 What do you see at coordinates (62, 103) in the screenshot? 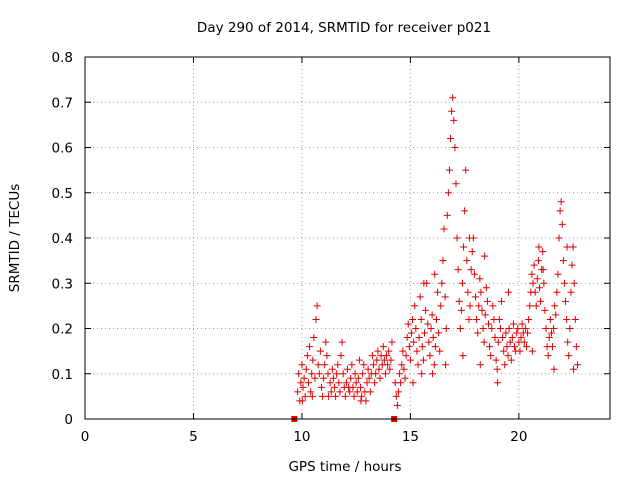
I see `y-tick-label: 0.7` at bounding box center [62, 103].